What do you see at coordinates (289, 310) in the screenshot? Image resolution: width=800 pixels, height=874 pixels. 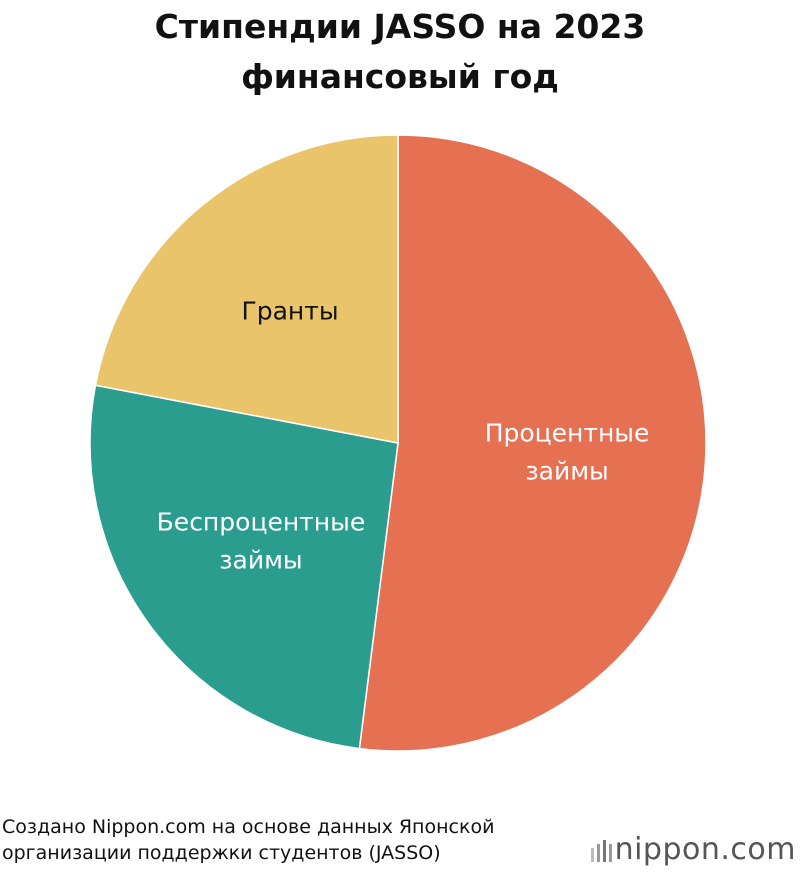 I see `slice-label: Гранты` at bounding box center [289, 310].